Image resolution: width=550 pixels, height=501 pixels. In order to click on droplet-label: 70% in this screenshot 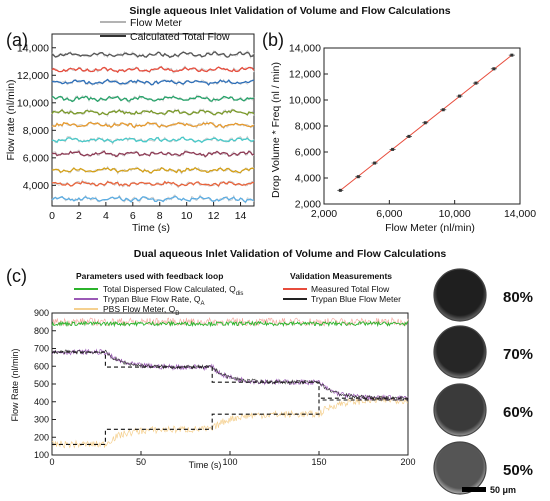, I will do `click(518, 354)`.